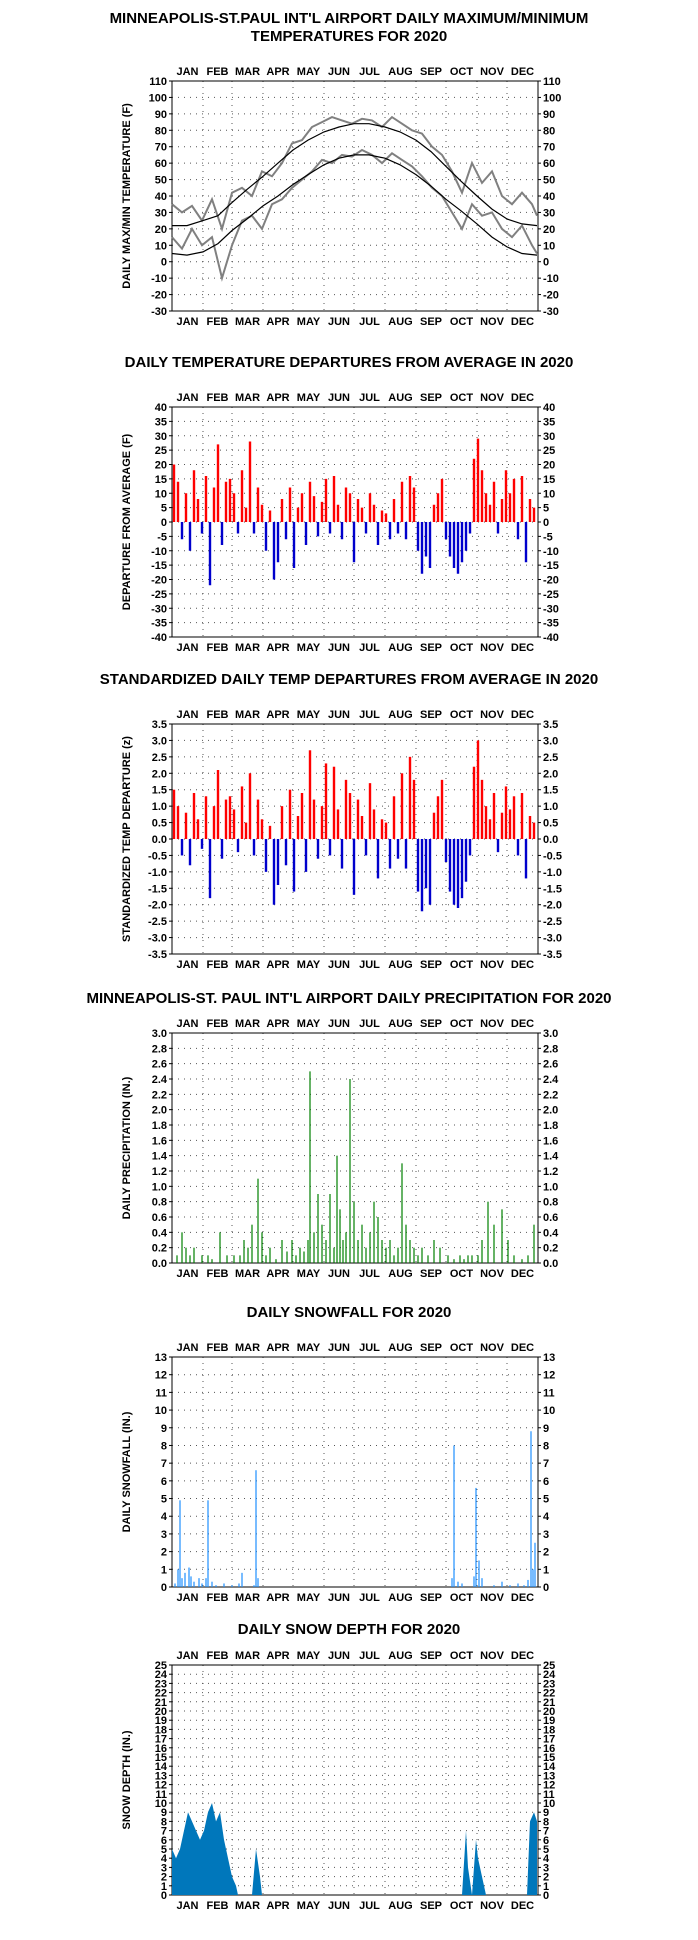  Describe the element at coordinates (549, 1358) in the screenshot. I see `y-tick-label-right: 13` at that location.